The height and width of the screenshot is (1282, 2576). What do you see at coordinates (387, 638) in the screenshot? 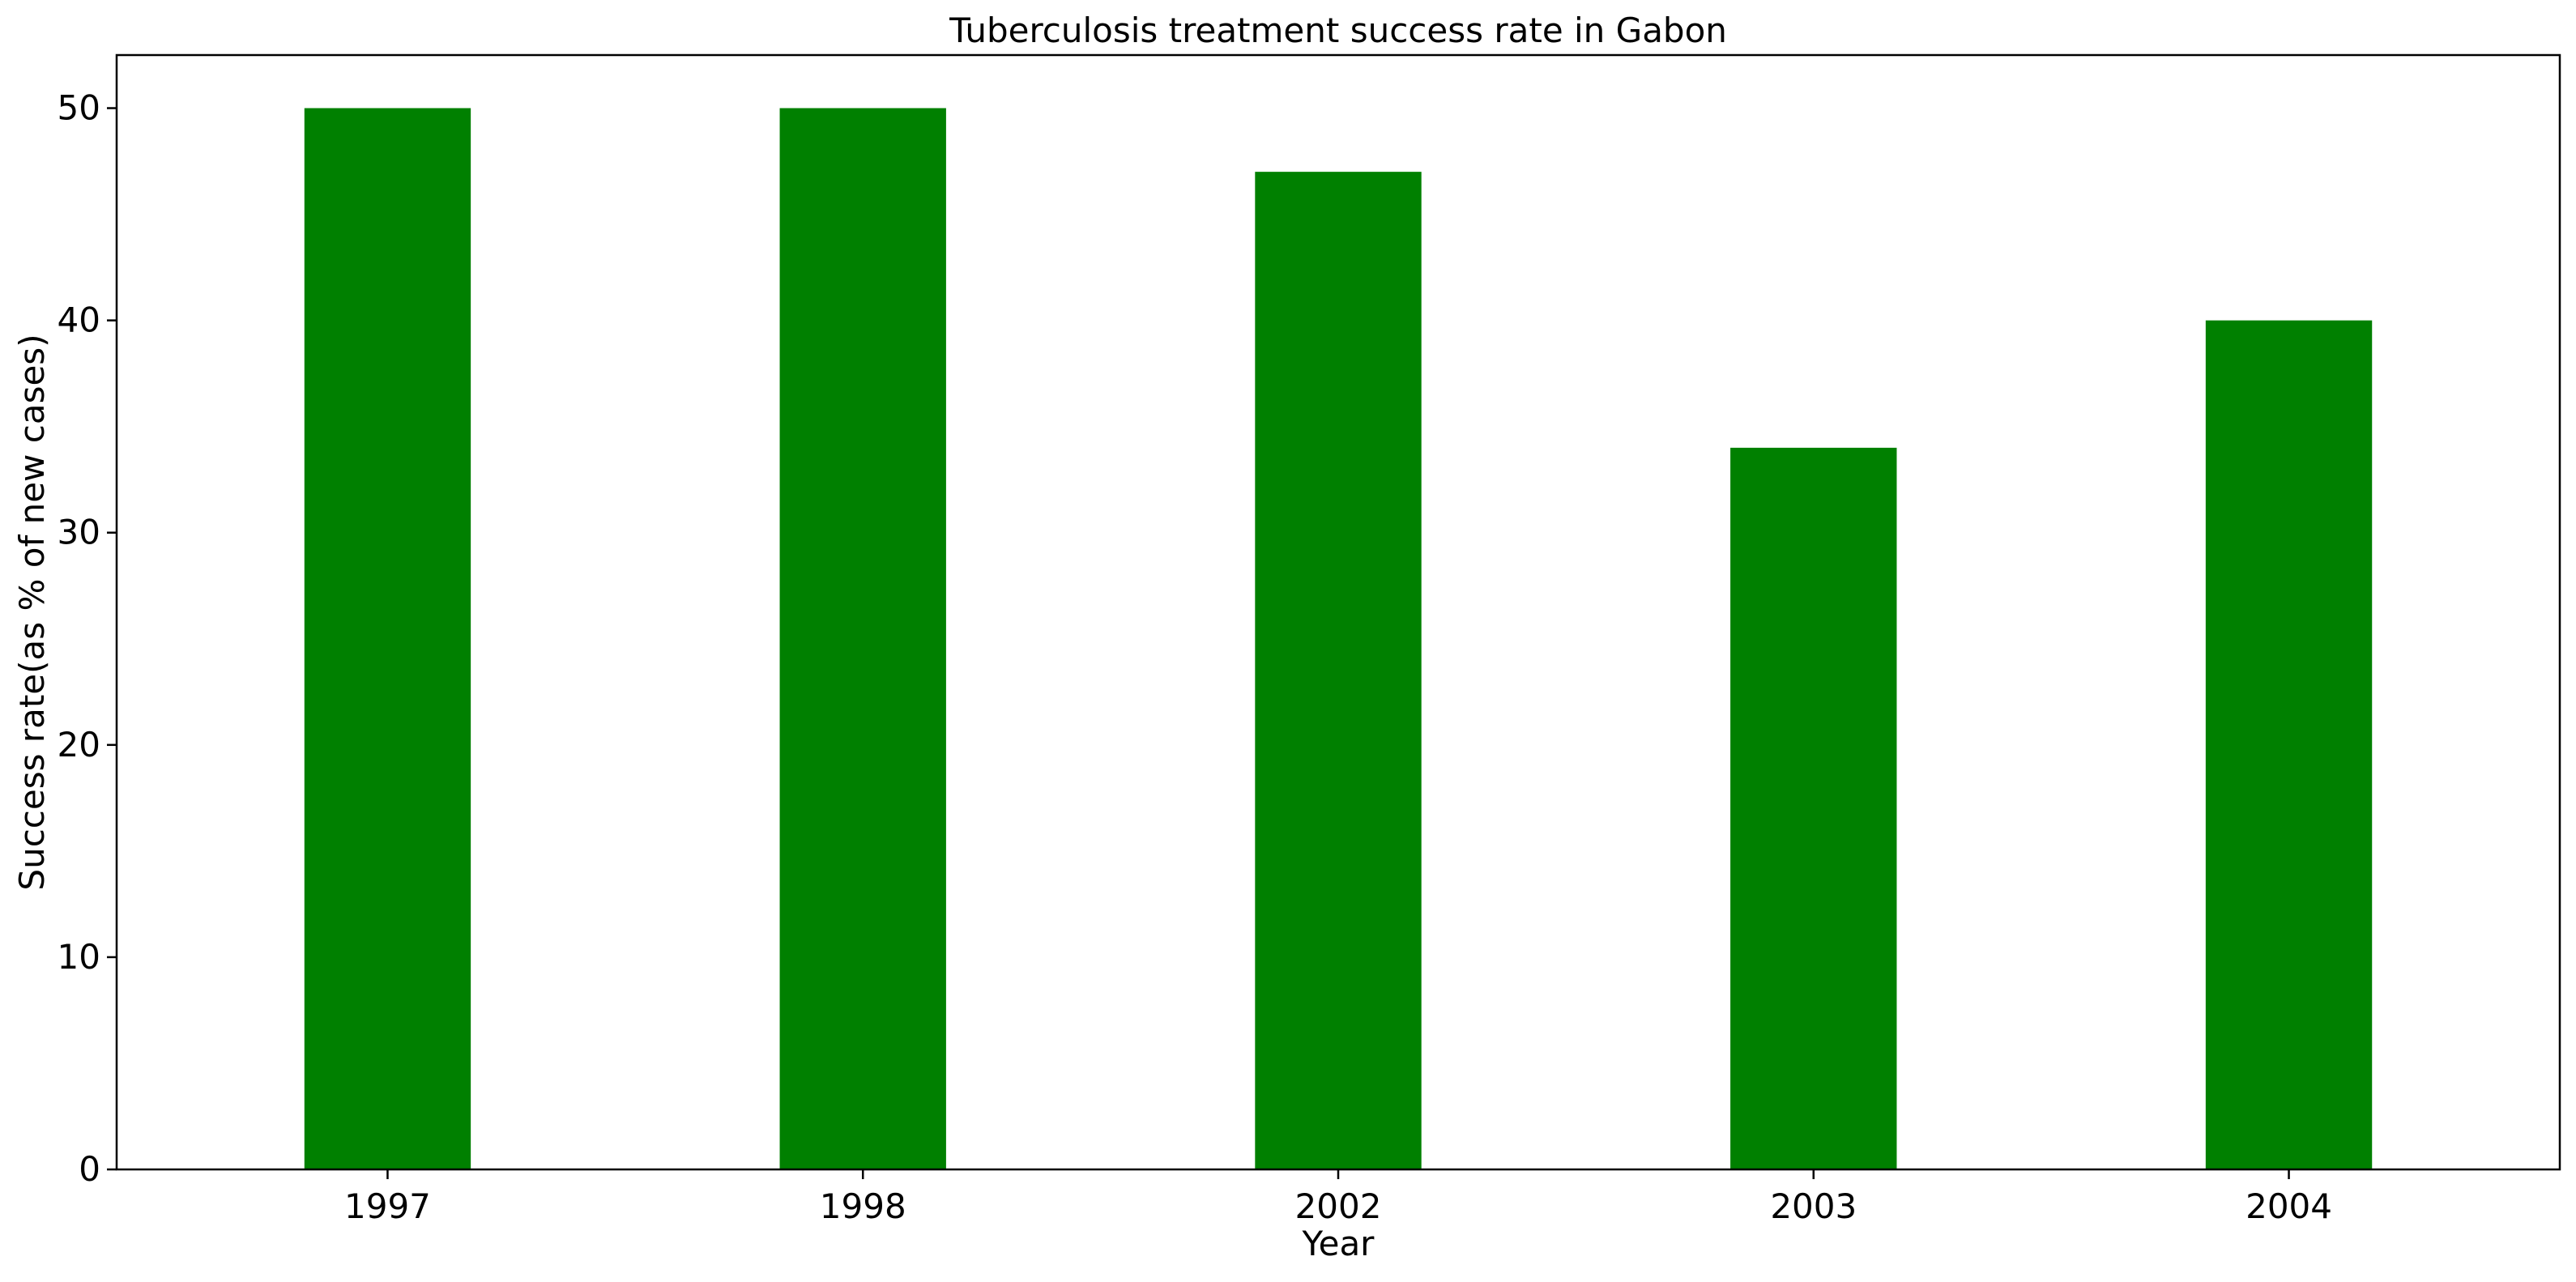
I see `bar-1997` at bounding box center [387, 638].